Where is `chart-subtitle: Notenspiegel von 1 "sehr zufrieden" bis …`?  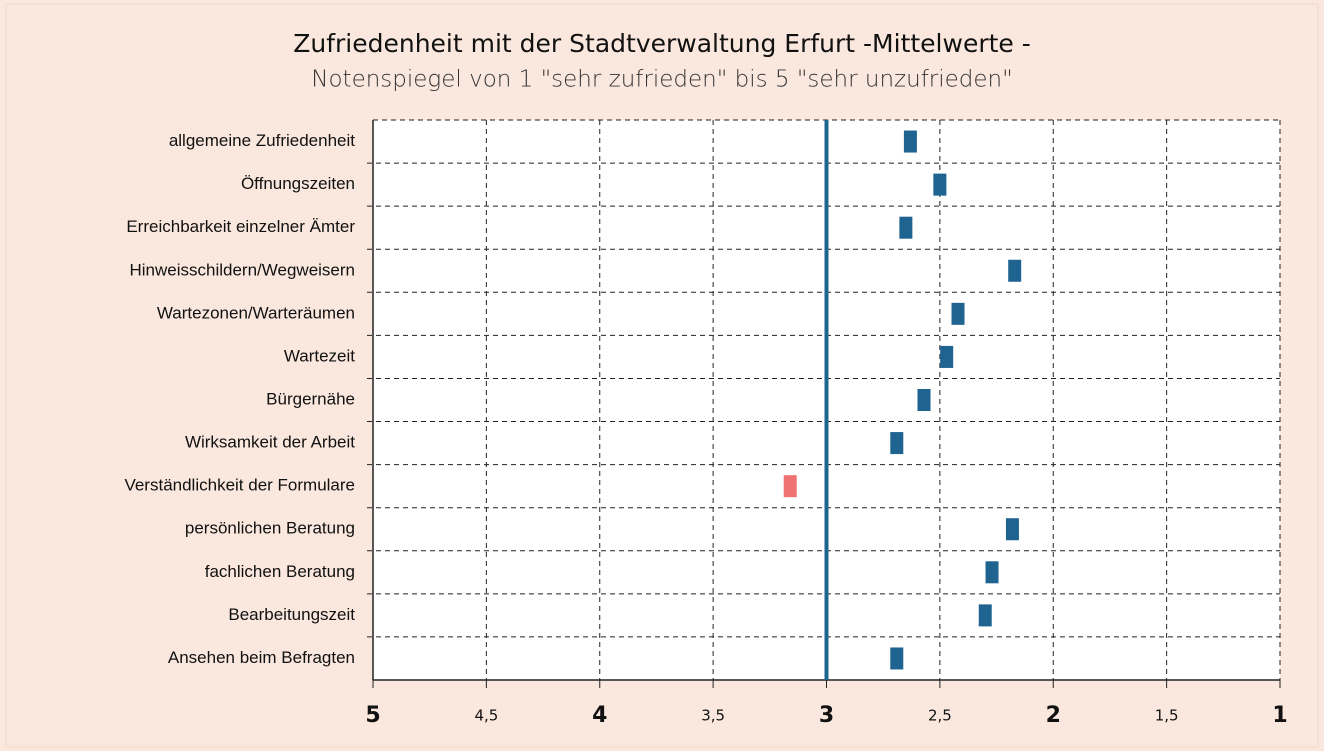
chart-subtitle: Notenspiegel von 1 "sehr zufrieden" bis … is located at coordinates (661, 80).